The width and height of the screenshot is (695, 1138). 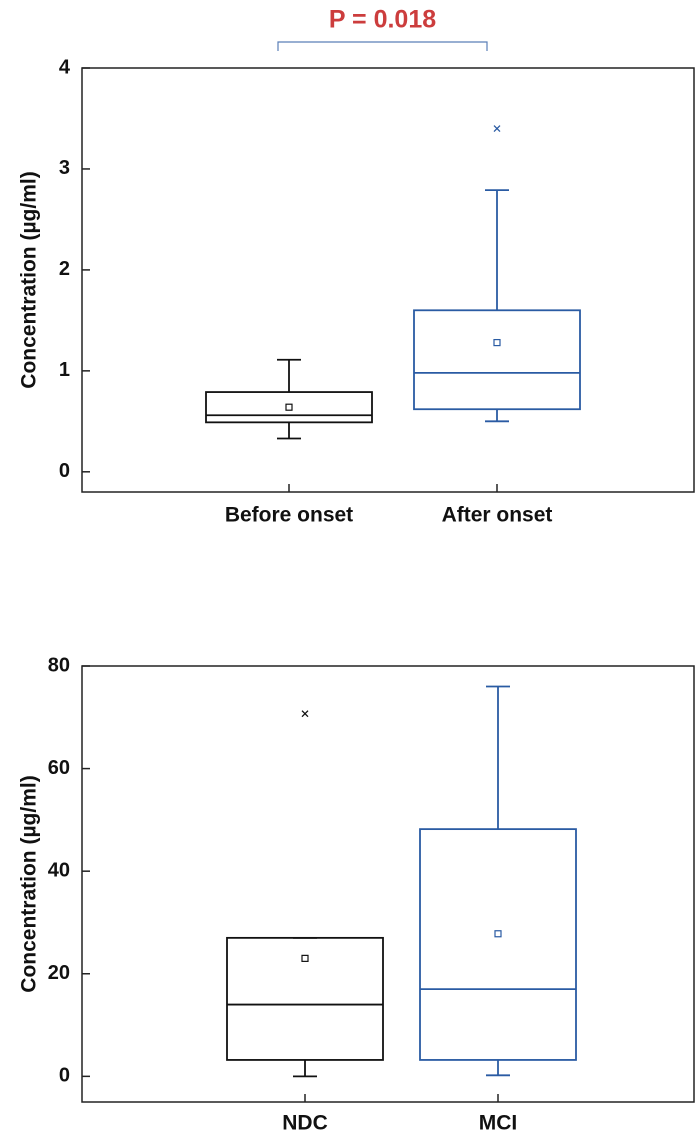 What do you see at coordinates (305, 1123) in the screenshot?
I see `x-tick-label: NDC` at bounding box center [305, 1123].